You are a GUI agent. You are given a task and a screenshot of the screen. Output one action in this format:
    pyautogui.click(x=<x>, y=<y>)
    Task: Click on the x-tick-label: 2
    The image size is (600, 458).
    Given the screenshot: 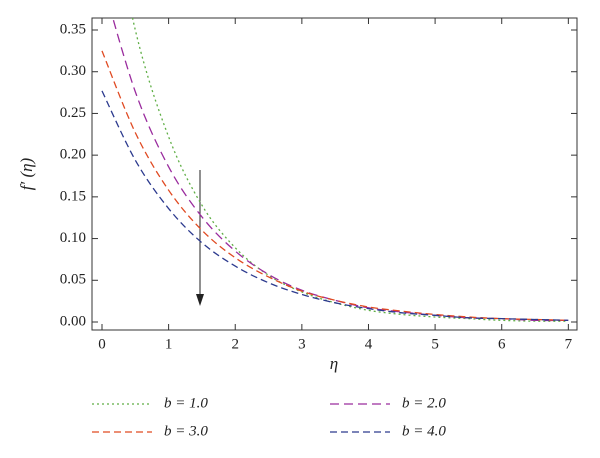 What is the action you would take?
    pyautogui.click(x=235, y=344)
    